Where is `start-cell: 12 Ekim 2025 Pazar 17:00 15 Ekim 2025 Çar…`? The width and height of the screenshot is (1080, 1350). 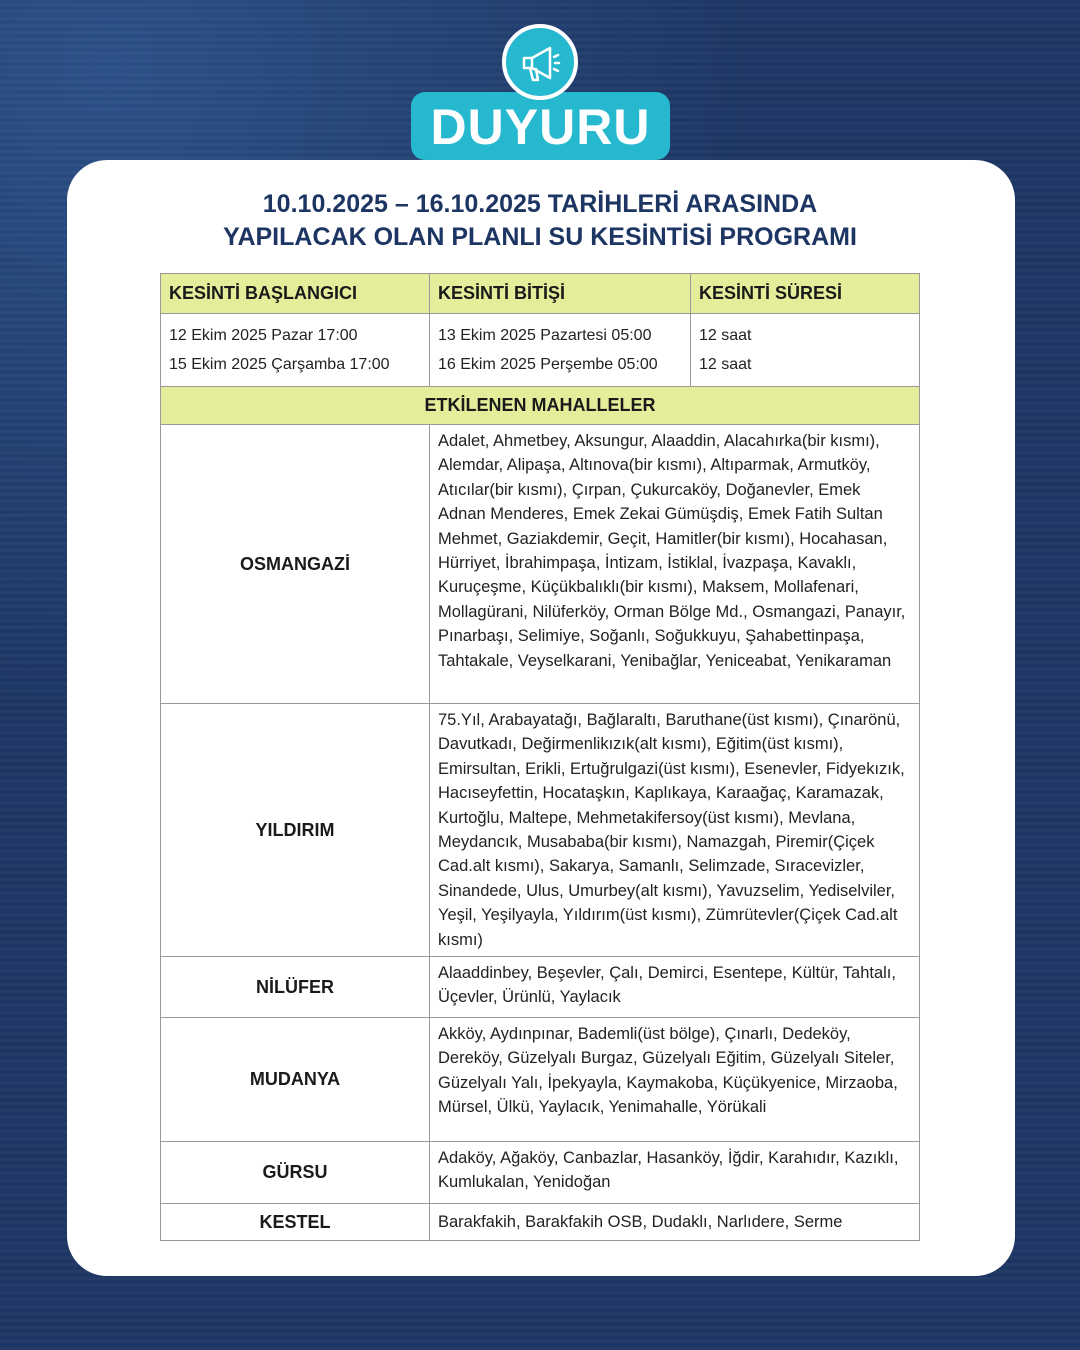 start-cell: 12 Ekim 2025 Pazar 17:00 15 Ekim 2025 Çar… is located at coordinates (295, 350).